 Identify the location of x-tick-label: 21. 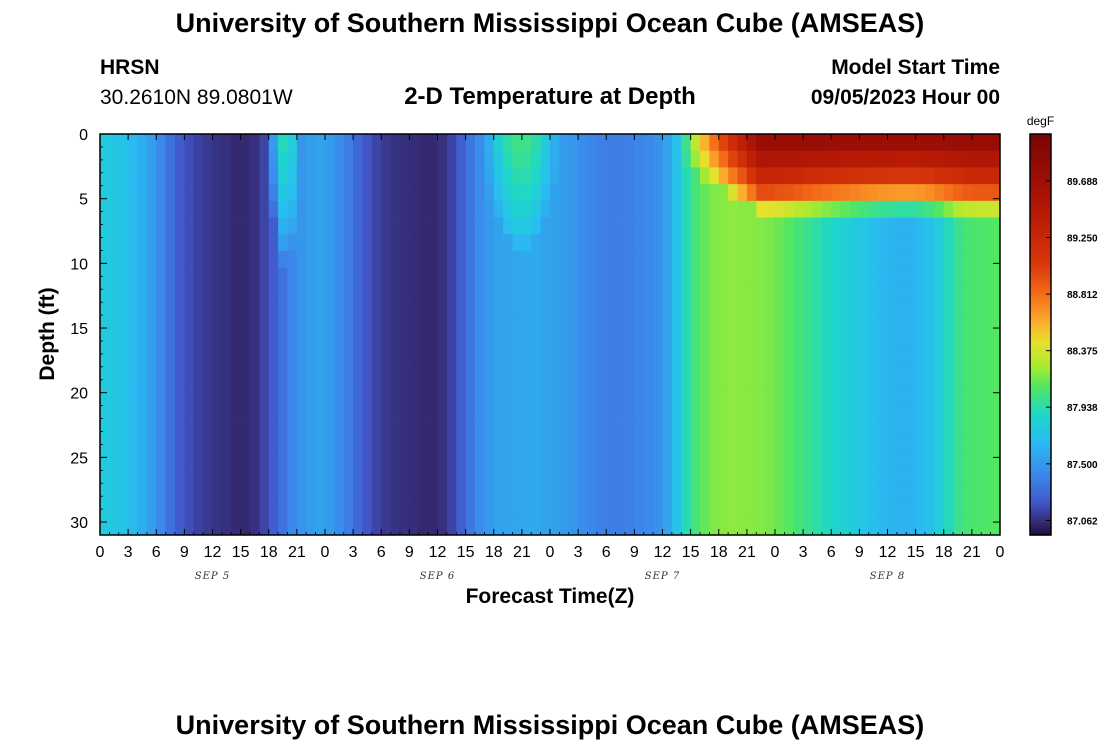
(297, 552).